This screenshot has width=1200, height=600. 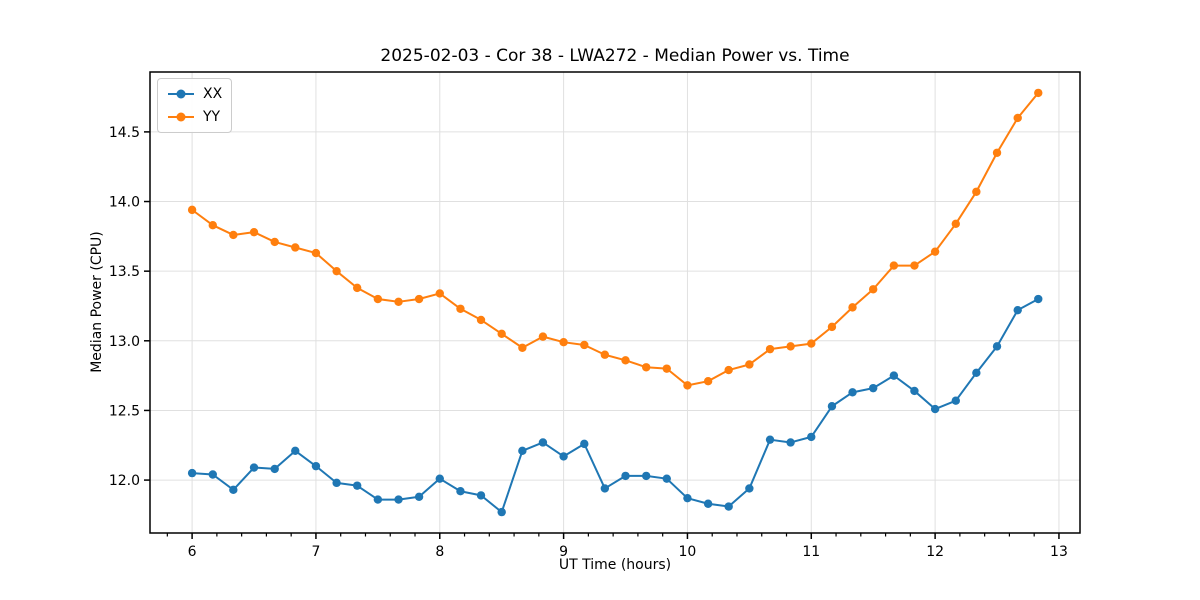 What do you see at coordinates (124, 481) in the screenshot?
I see `y-tick-label: 12.0` at bounding box center [124, 481].